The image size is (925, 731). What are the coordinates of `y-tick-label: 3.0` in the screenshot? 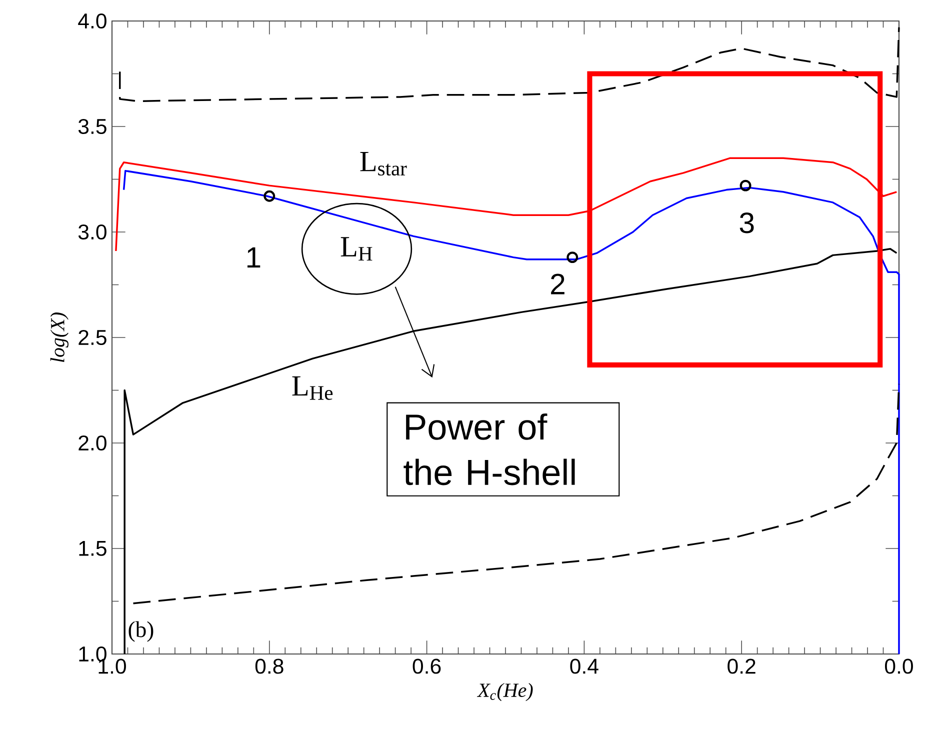 It's located at (92, 232).